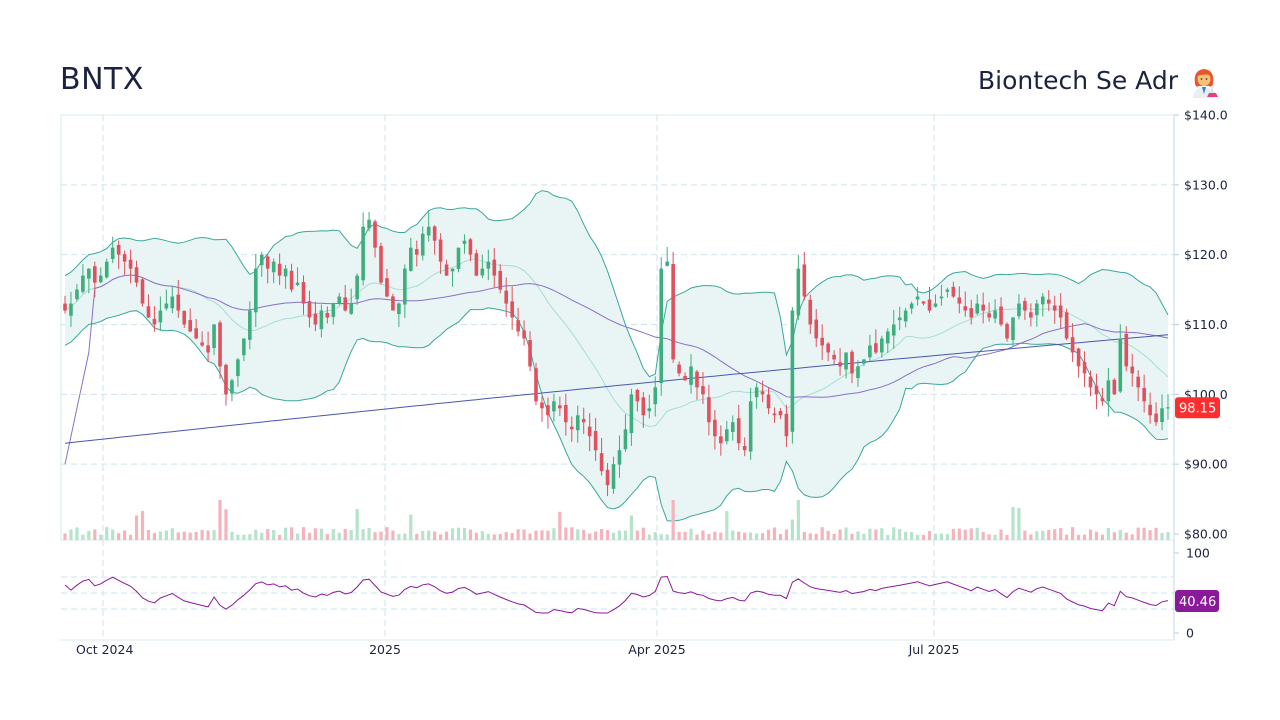 This screenshot has width=1280, height=720. What do you see at coordinates (1205, 83) in the screenshot?
I see `scientist-emoji-icon` at bounding box center [1205, 83].